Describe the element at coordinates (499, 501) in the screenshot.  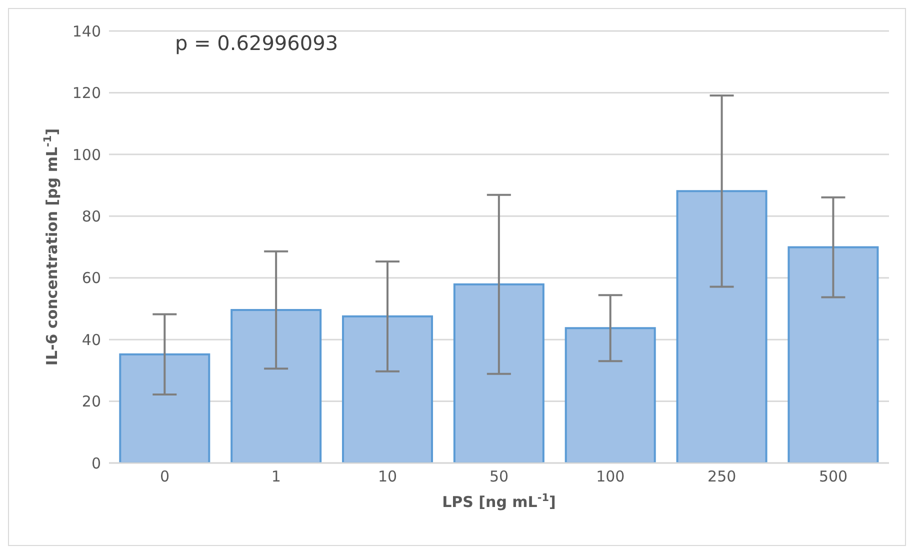
I see `x-axis-title: LPS [ng mL$^{-1}$]` at that location.